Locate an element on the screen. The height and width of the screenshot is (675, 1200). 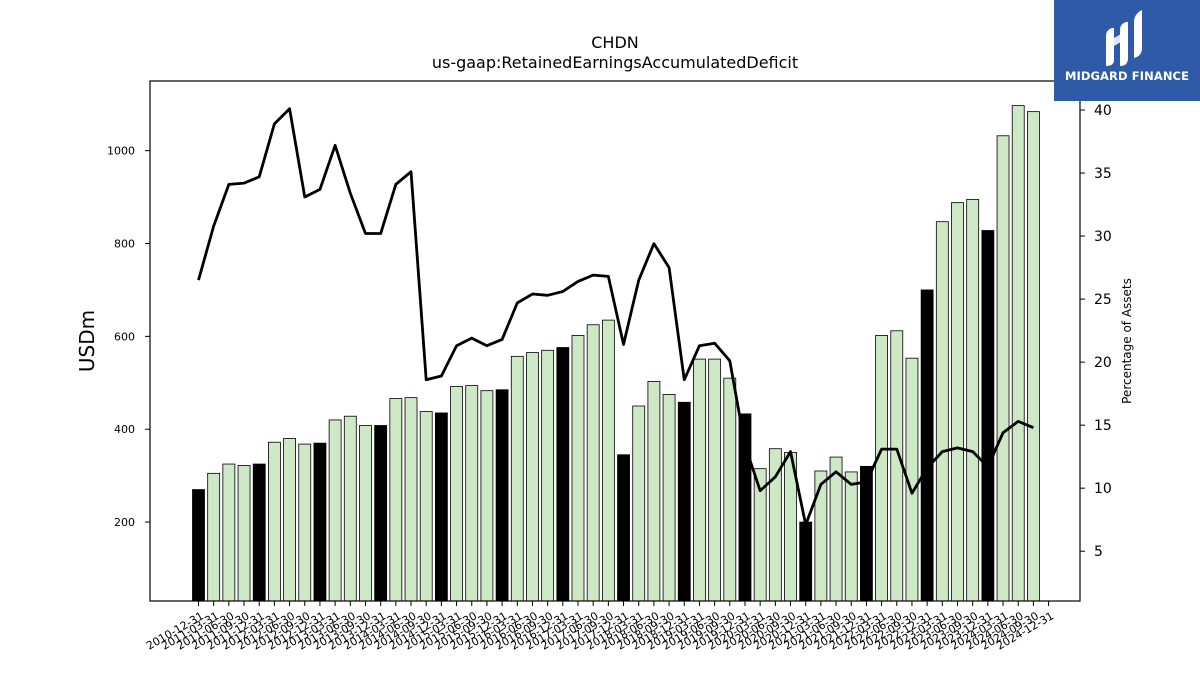
y-tick-label: 200 is located at coordinates (124, 522).